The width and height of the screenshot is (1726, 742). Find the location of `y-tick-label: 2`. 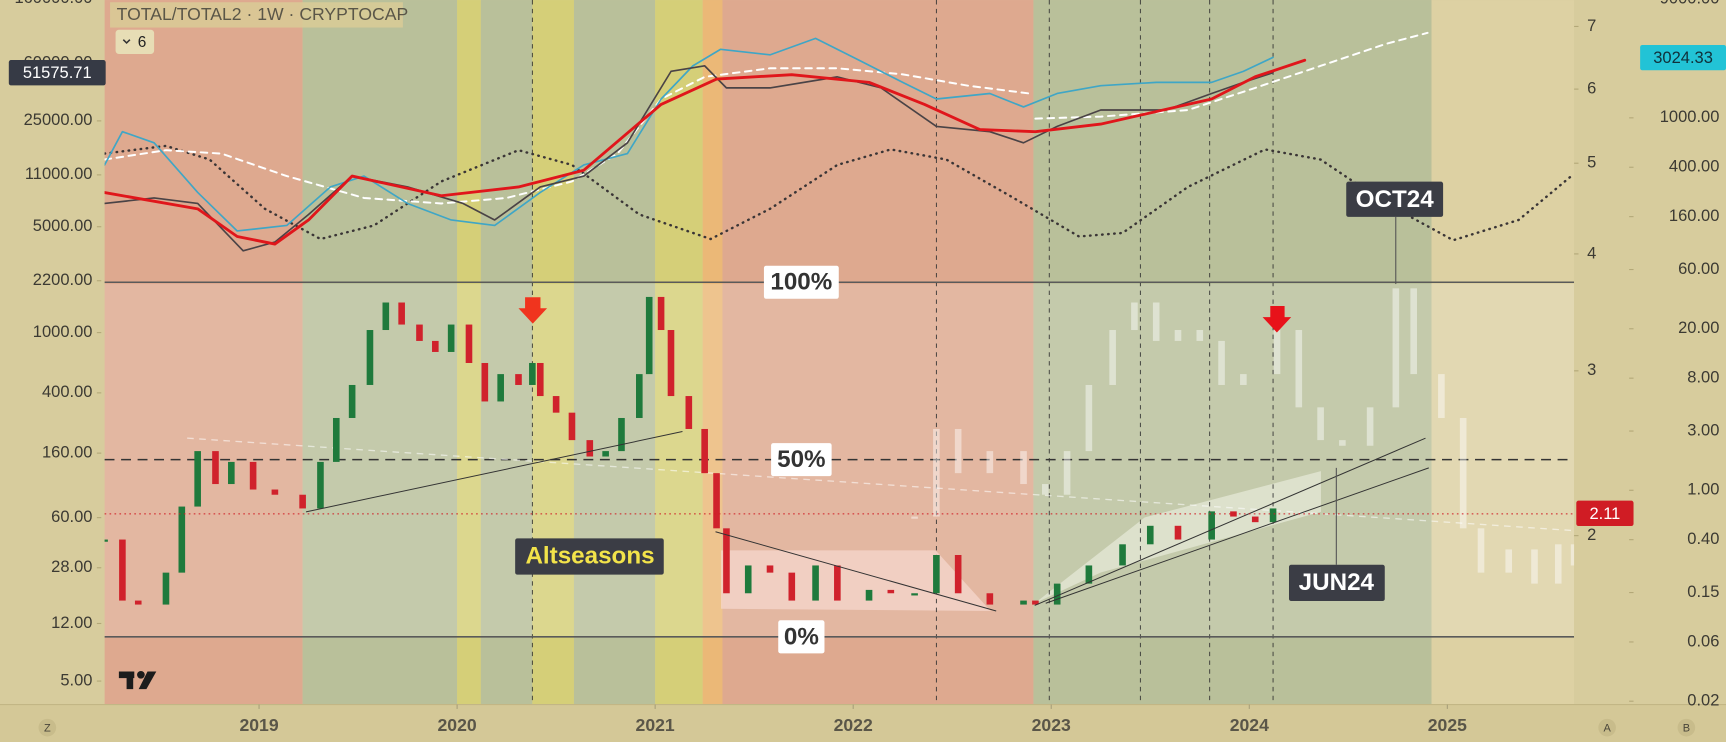

y-tick-label: 2 is located at coordinates (1591, 535).